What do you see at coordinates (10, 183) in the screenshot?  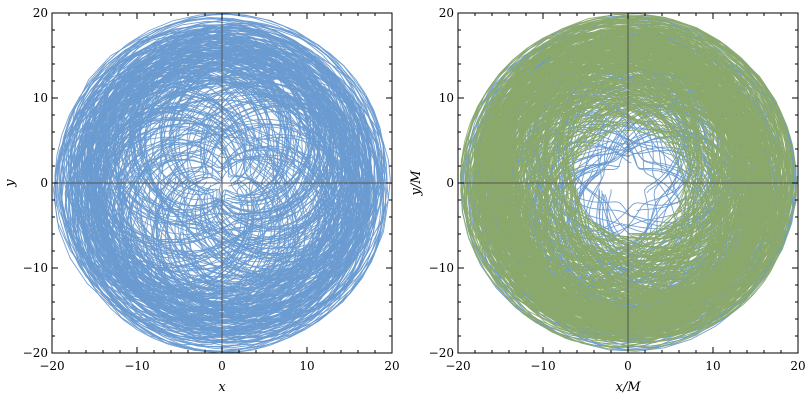 I see `left-y-axis-label: y` at bounding box center [10, 183].